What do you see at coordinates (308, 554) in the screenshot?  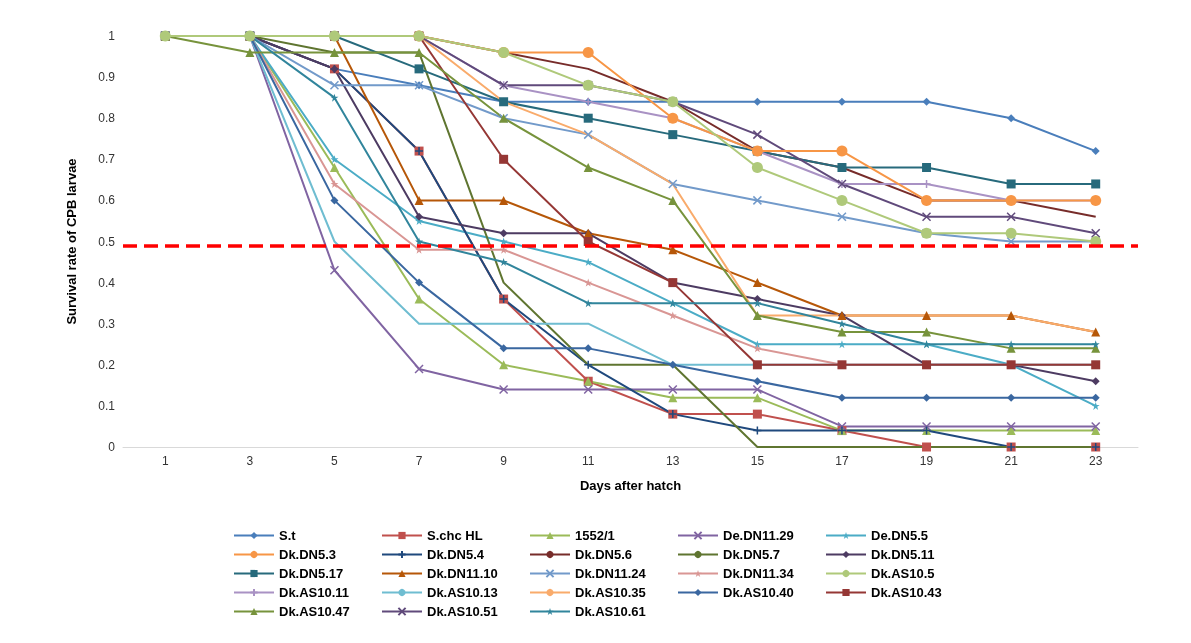 I see `legend-label: Dk.DN5.3` at bounding box center [308, 554].